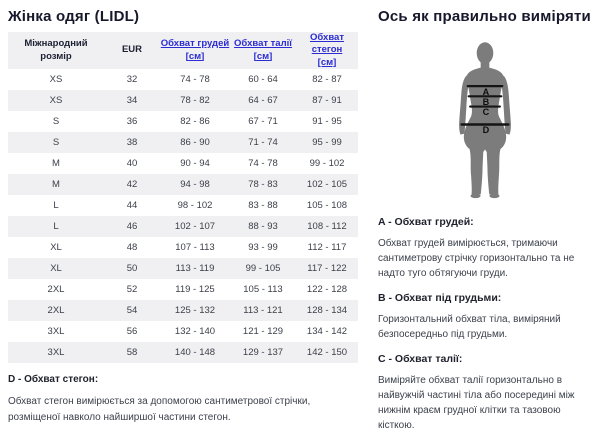 This screenshot has width=600, height=433. What do you see at coordinates (486, 112) in the screenshot?
I see `band-label-c: C` at bounding box center [486, 112].